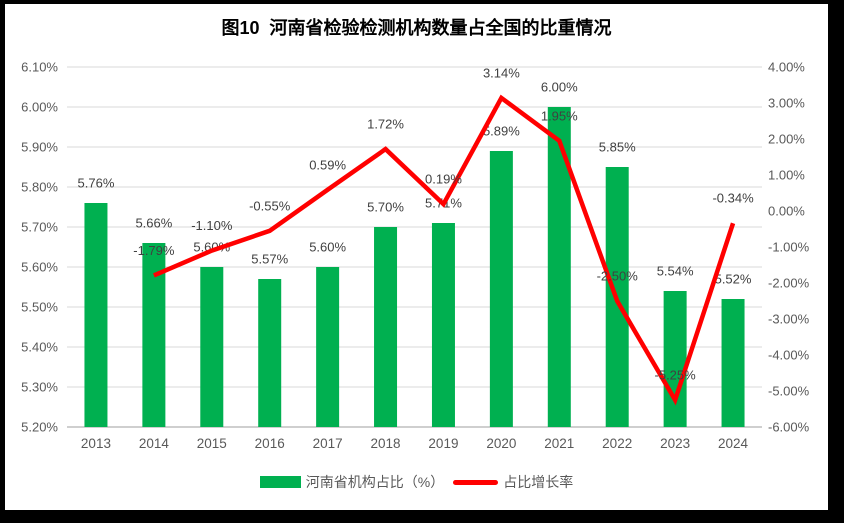  I want to click on y-axis-left-tick-label: 5.20%, so click(39, 427).